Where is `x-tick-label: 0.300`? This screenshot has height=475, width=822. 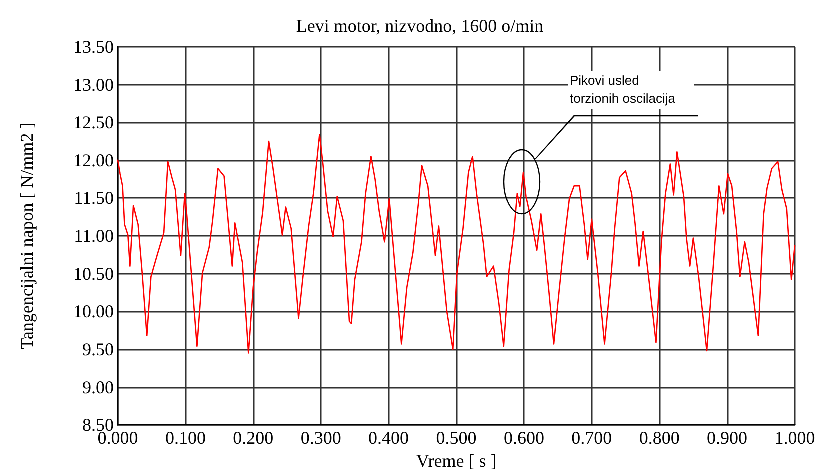
x-tick-label: 0.300 is located at coordinates (321, 438).